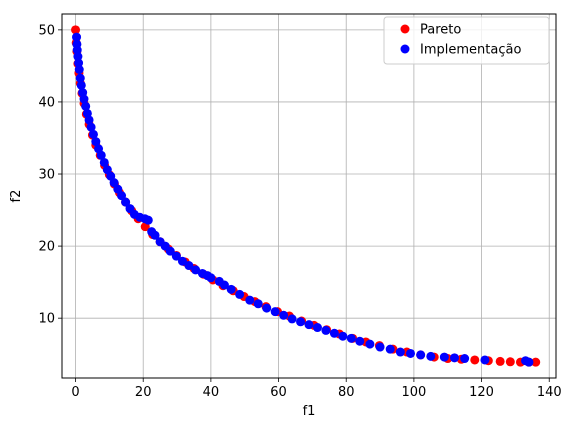 The width and height of the screenshot is (566, 432). I want to click on legend-label-pareto: Pareto, so click(440, 30).